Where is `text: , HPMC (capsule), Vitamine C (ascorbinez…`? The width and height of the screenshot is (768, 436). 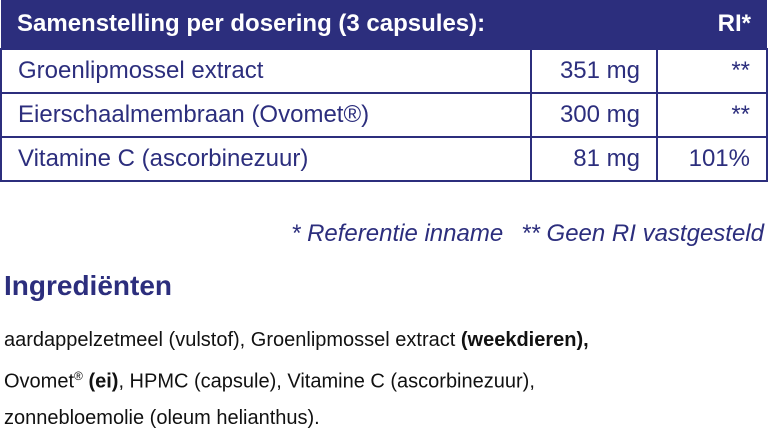
text: , HPMC (capsule), Vitamine C (ascorbinez… is located at coordinates (326, 381).